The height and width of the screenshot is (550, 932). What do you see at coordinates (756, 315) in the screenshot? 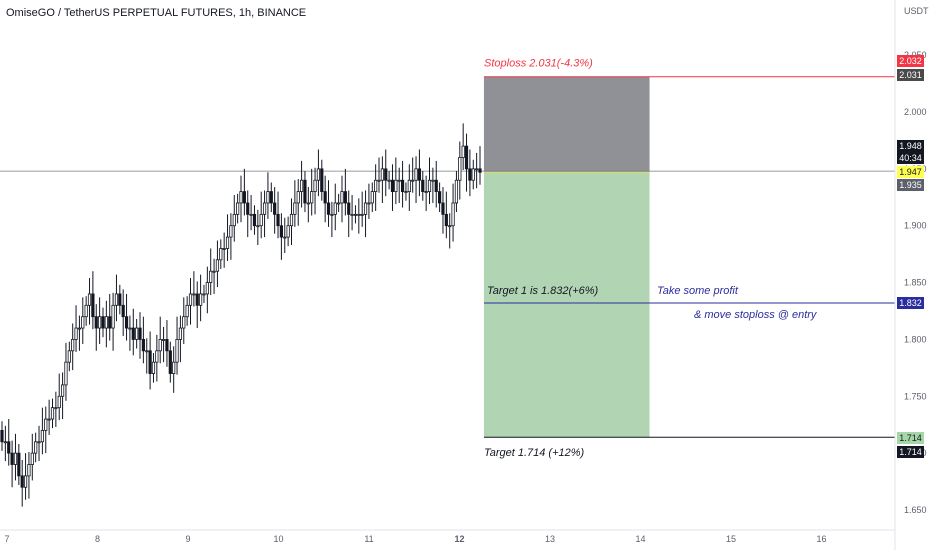
I see `move-stop-annotation: & move stoploss @ entry` at bounding box center [756, 315].